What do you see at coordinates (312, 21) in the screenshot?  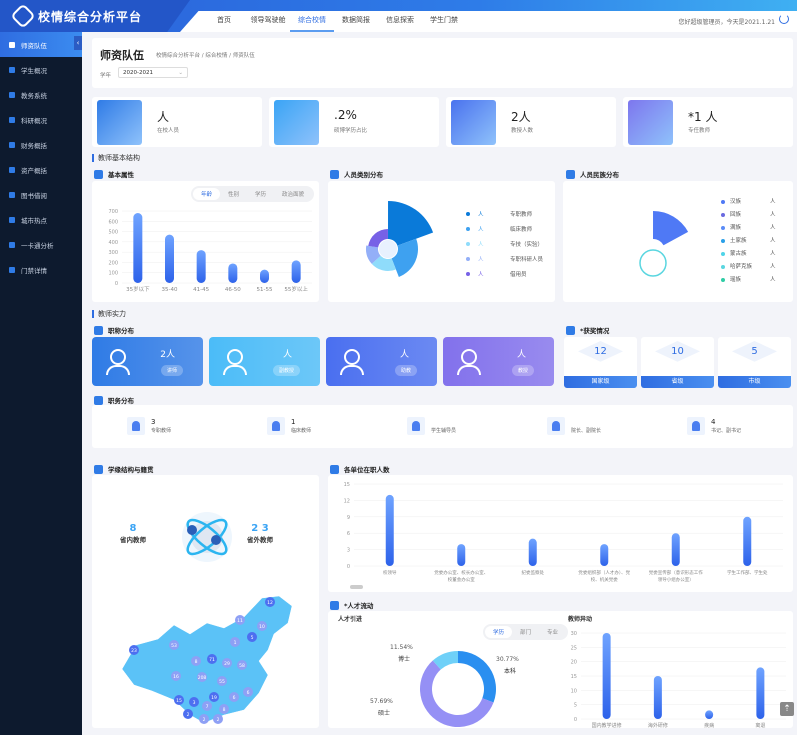 I see `nav-tab: 综合校情` at bounding box center [312, 21].